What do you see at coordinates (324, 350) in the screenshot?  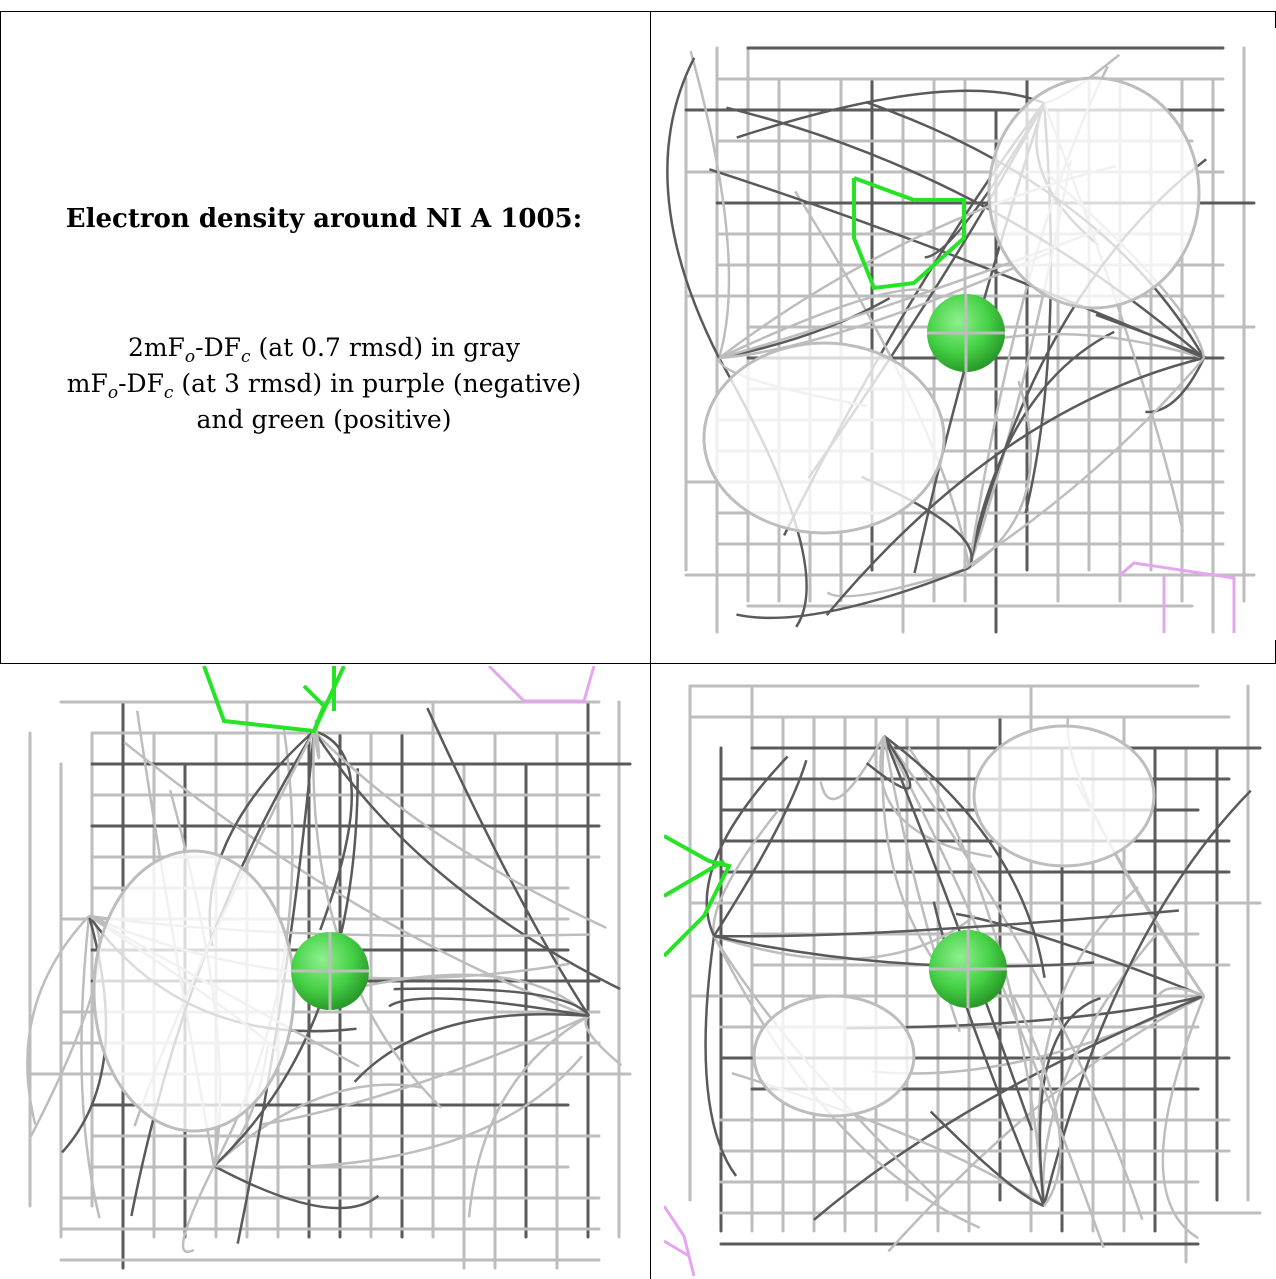 I see `caption-line-2fofc: 2mFo-DFc (at 0.7 rmsd) in gray` at bounding box center [324, 350].